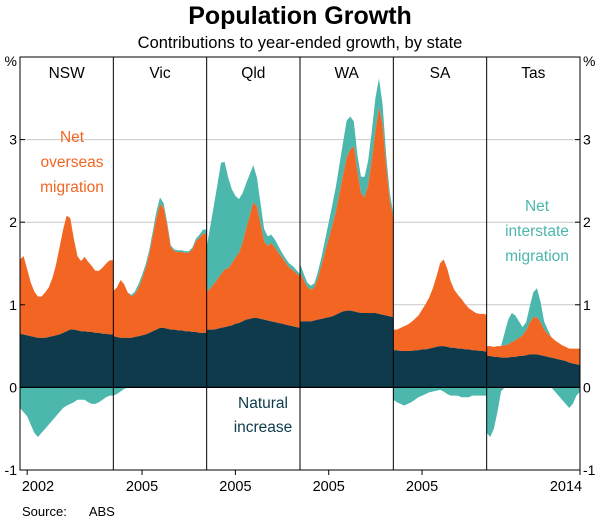 Image resolution: width=600 pixels, height=527 pixels. Describe the element at coordinates (587, 387) in the screenshot. I see `y-axis-label-right: 0` at that location.